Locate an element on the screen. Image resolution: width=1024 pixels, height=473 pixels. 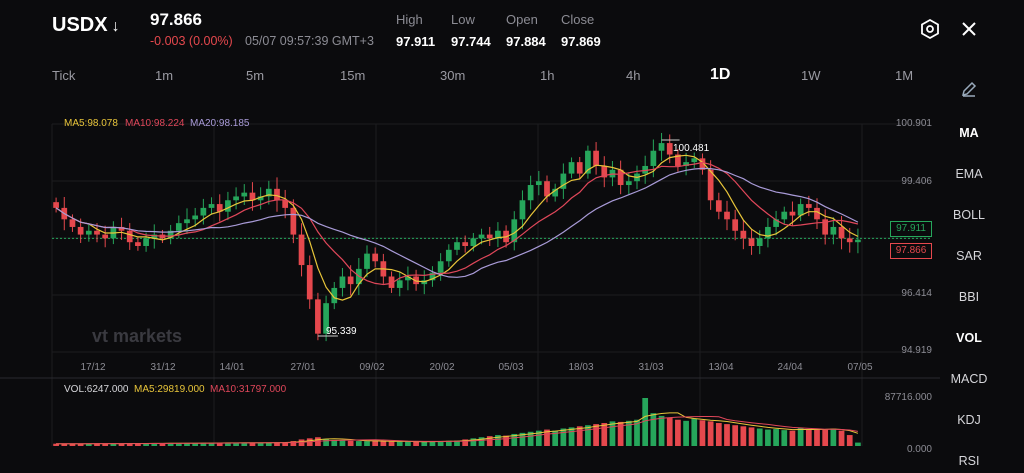
timeframe-1d: 1D is located at coordinates (720, 74).